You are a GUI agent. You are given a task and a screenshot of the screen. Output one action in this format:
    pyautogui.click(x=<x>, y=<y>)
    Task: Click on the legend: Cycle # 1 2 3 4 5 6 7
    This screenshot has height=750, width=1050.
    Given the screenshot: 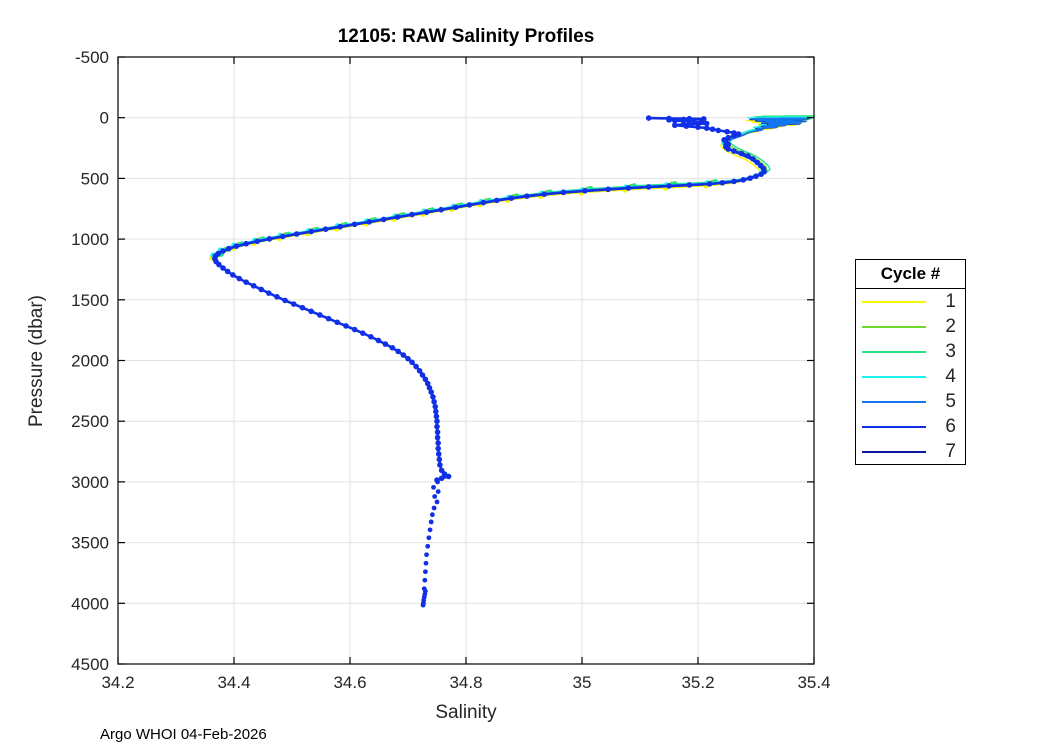 What is the action you would take?
    pyautogui.click(x=910, y=362)
    